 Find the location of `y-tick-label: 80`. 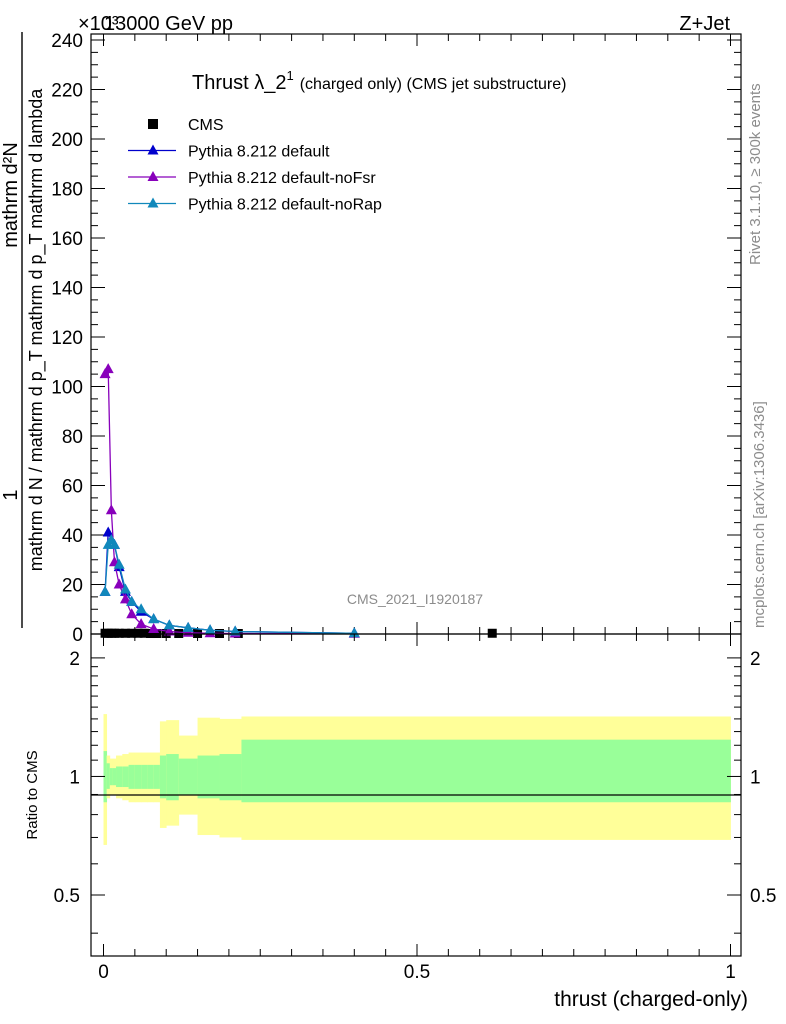

y-tick-label: 80 is located at coordinates (72, 437).